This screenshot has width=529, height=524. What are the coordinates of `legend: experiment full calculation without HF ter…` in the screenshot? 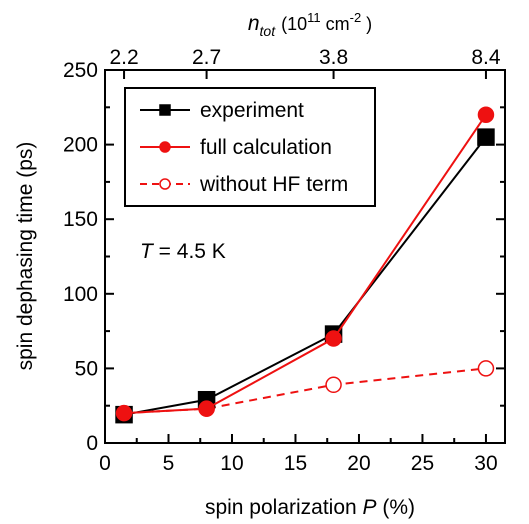 It's located at (250, 147).